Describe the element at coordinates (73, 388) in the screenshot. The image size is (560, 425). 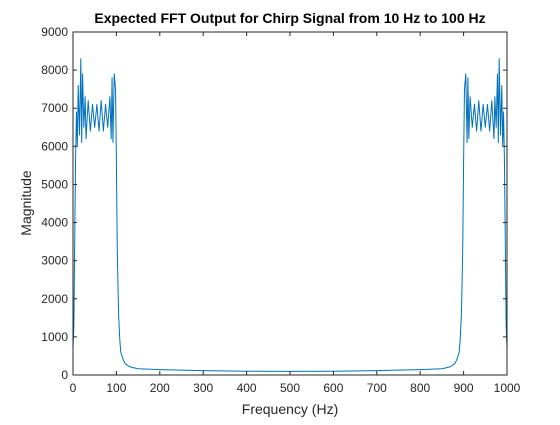
I see `x-tick-label: 0` at that location.